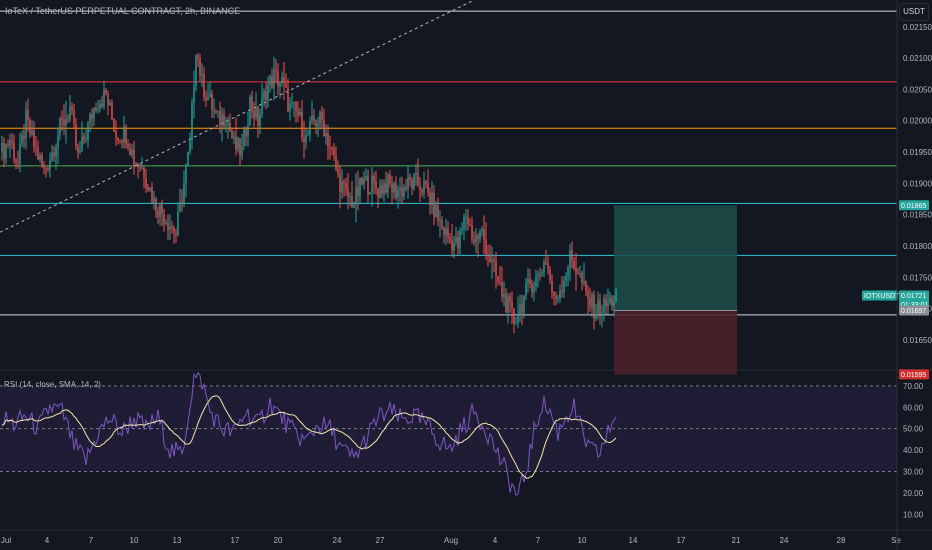  I want to click on rsi-tick-label: 30.00, so click(913, 471).